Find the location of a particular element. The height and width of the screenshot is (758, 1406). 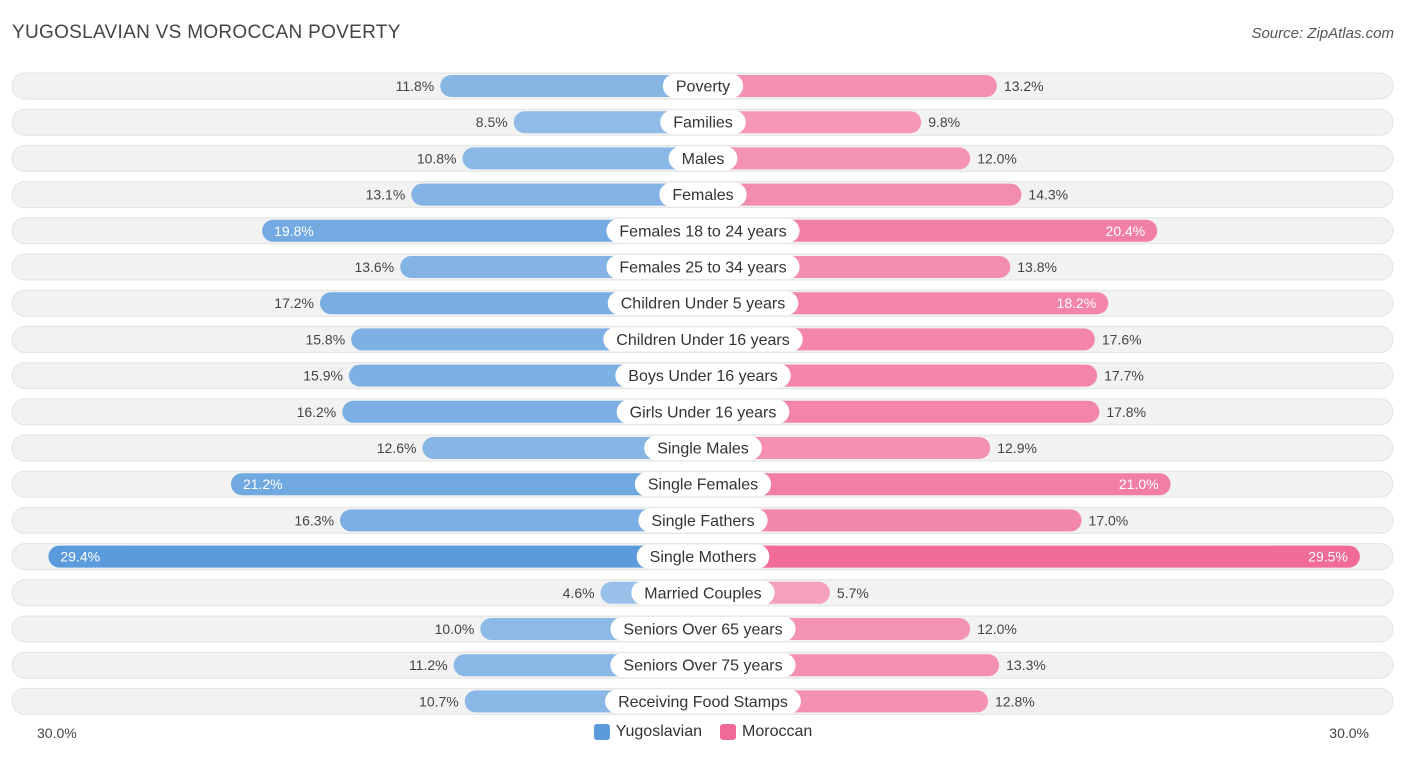

row-married-couples: Married Couples 4.6% 5.7% is located at coordinates (702, 593).